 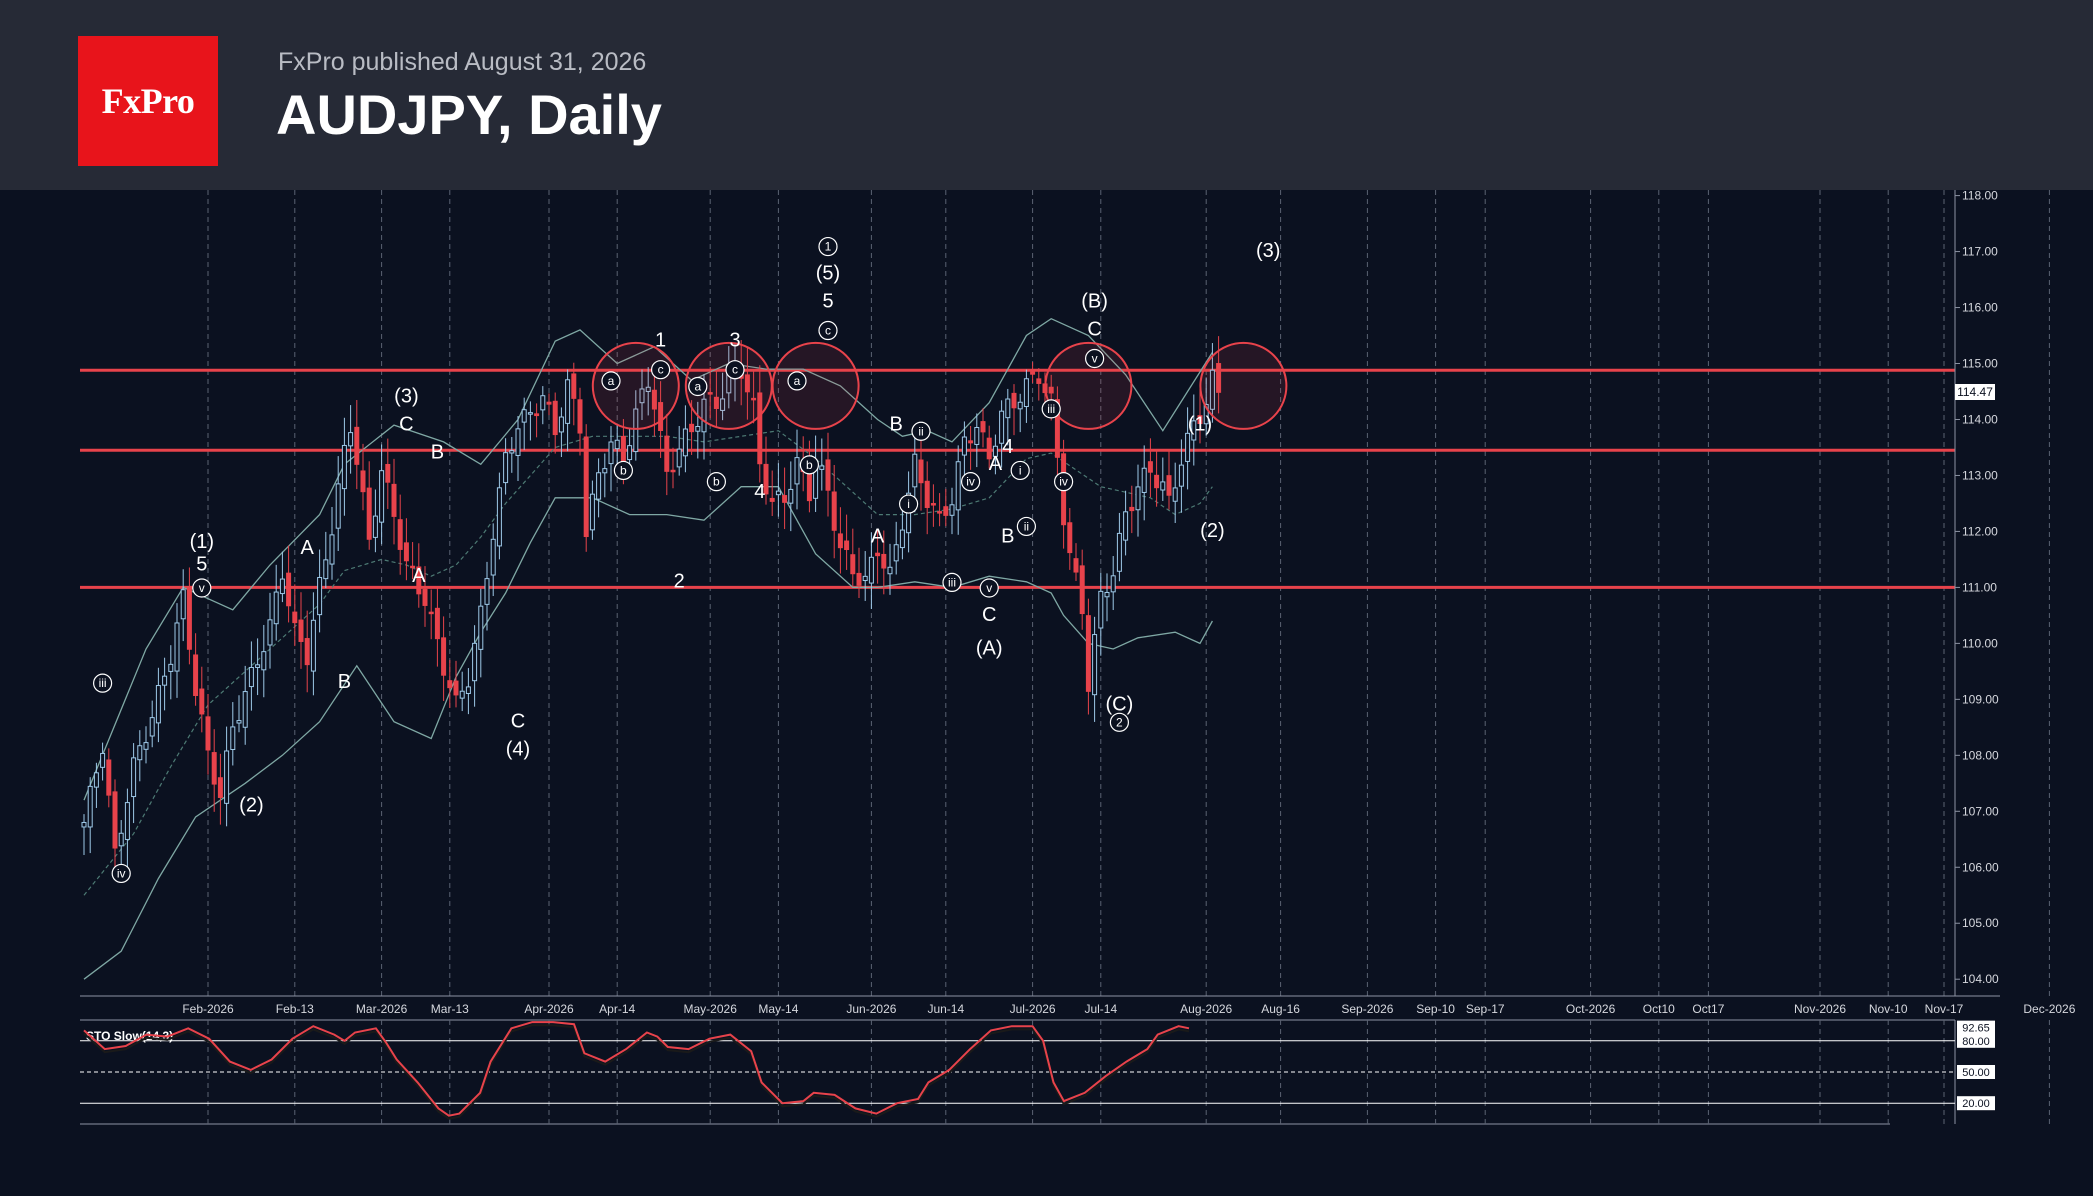 I want to click on wave-label: C, so click(x=989, y=615).